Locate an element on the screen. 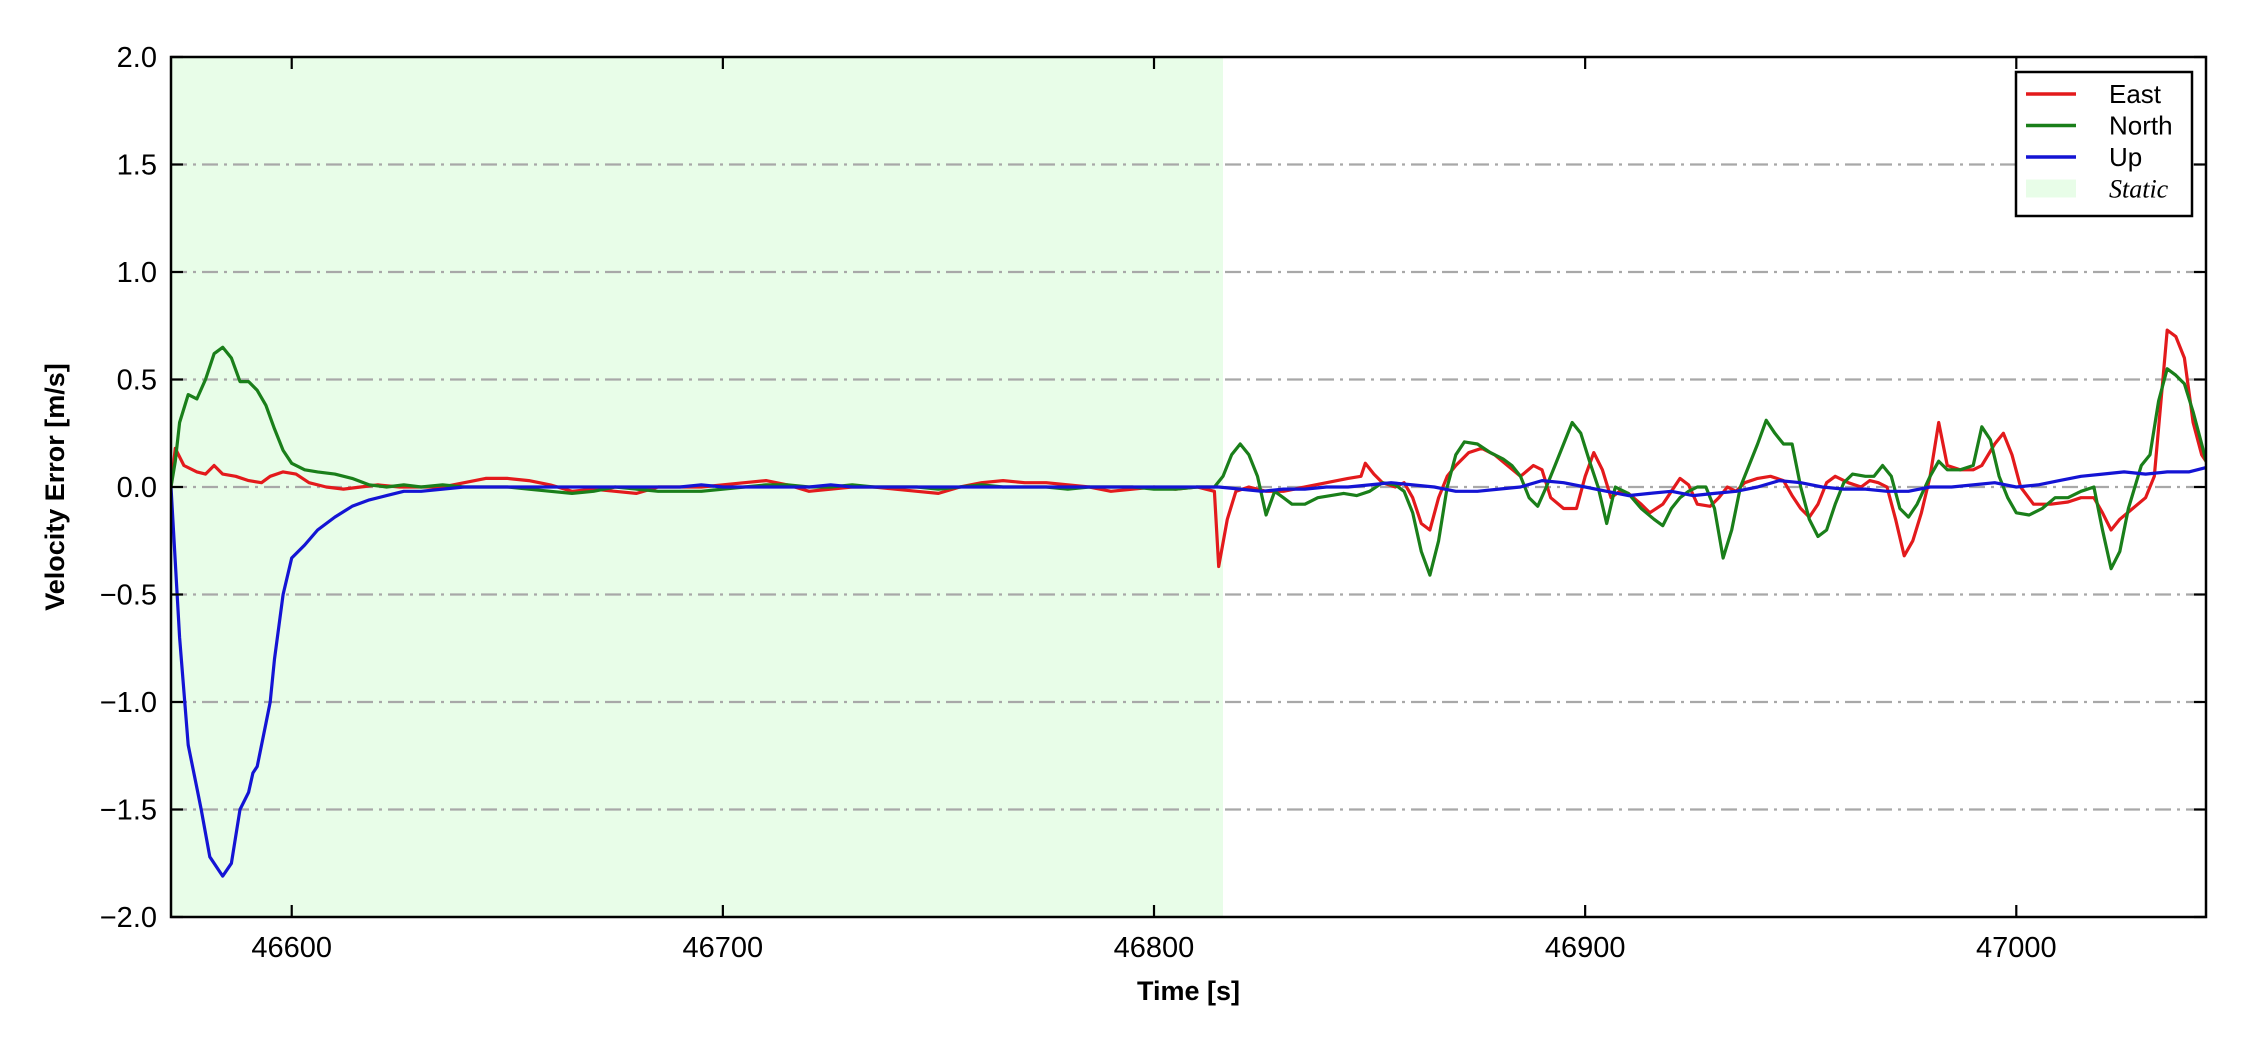 This screenshot has width=2250, height=1055. legend-label-north: North is located at coordinates (2141, 126).